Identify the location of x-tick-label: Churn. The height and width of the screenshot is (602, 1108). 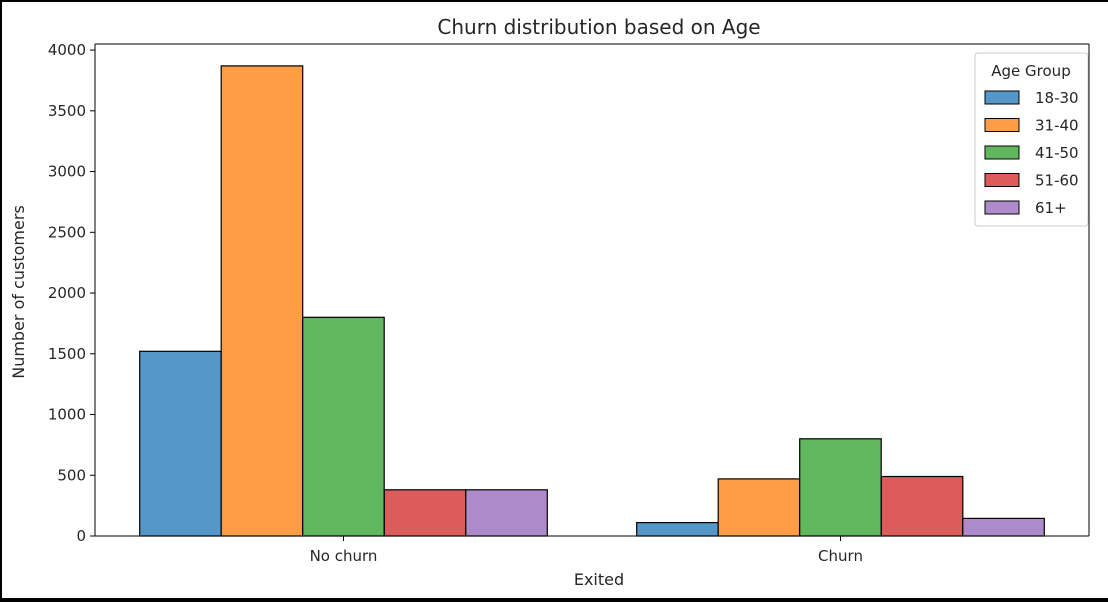
(840, 556).